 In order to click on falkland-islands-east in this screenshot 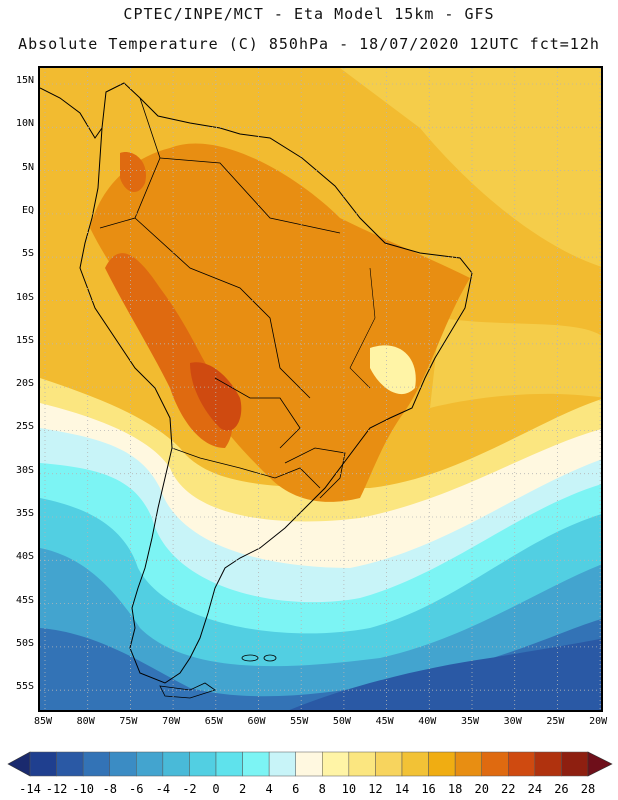, I will do `click(270, 658)`.